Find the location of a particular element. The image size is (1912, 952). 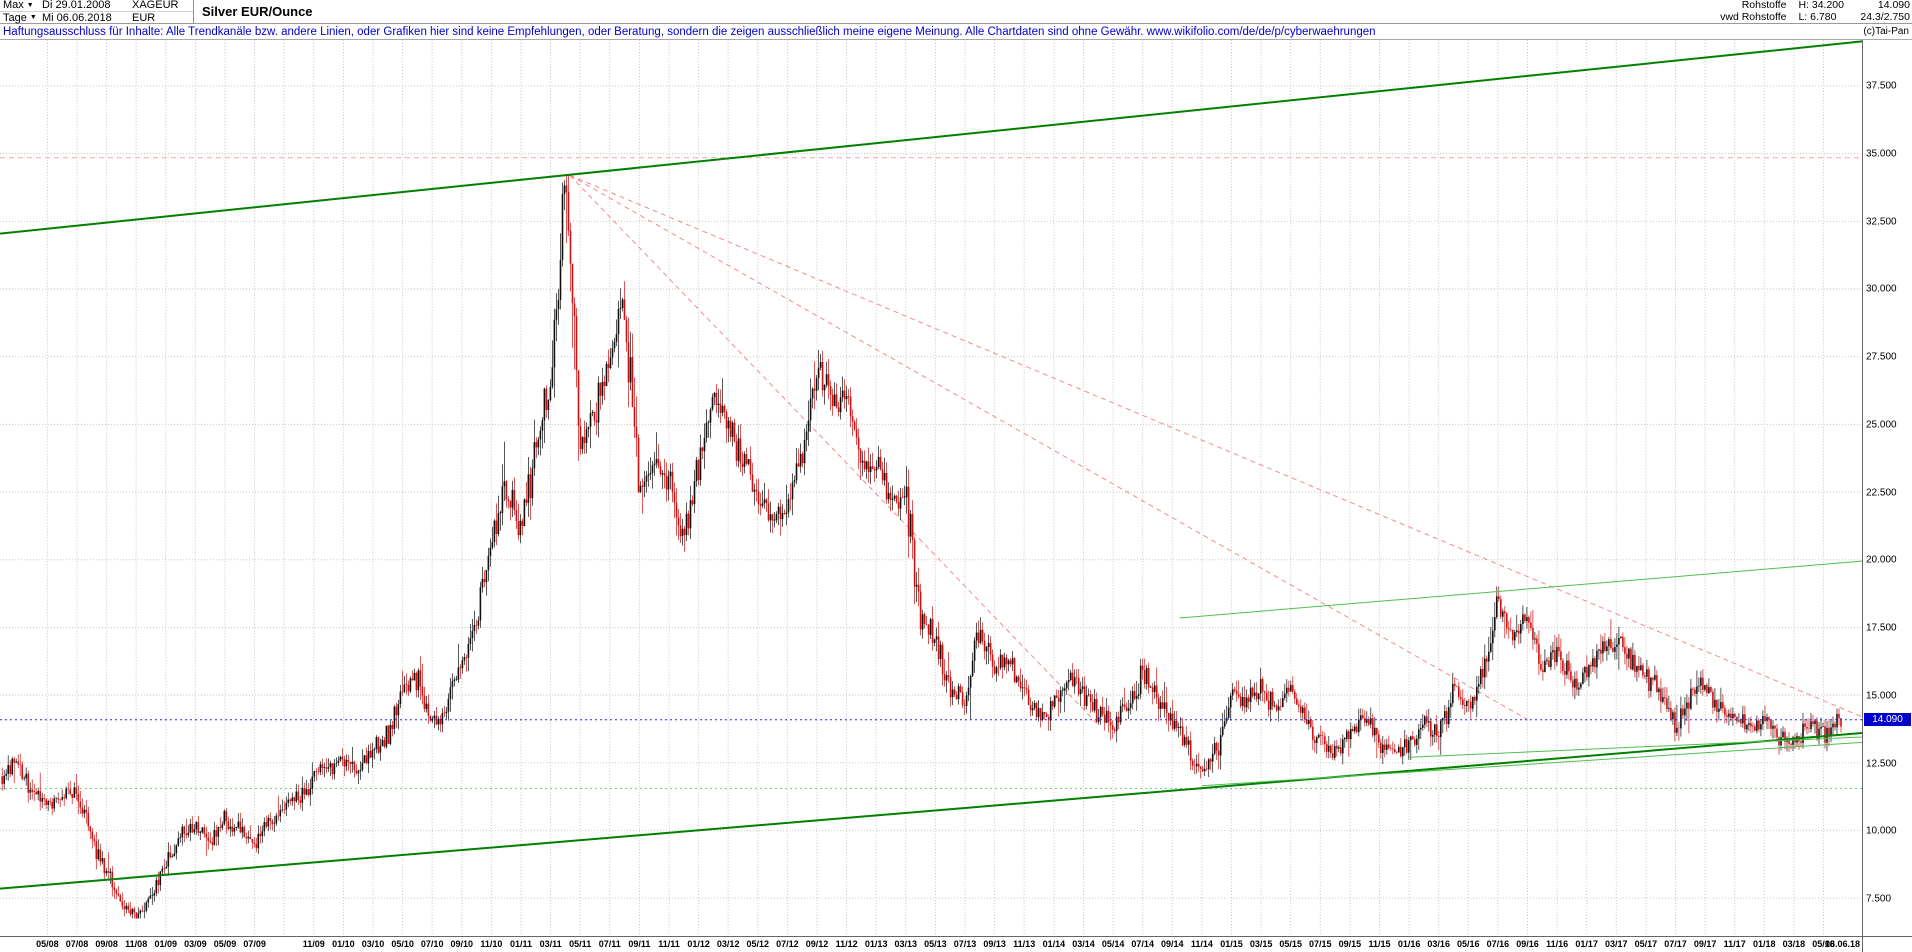

axis-corner is located at coordinates (1887, 944).